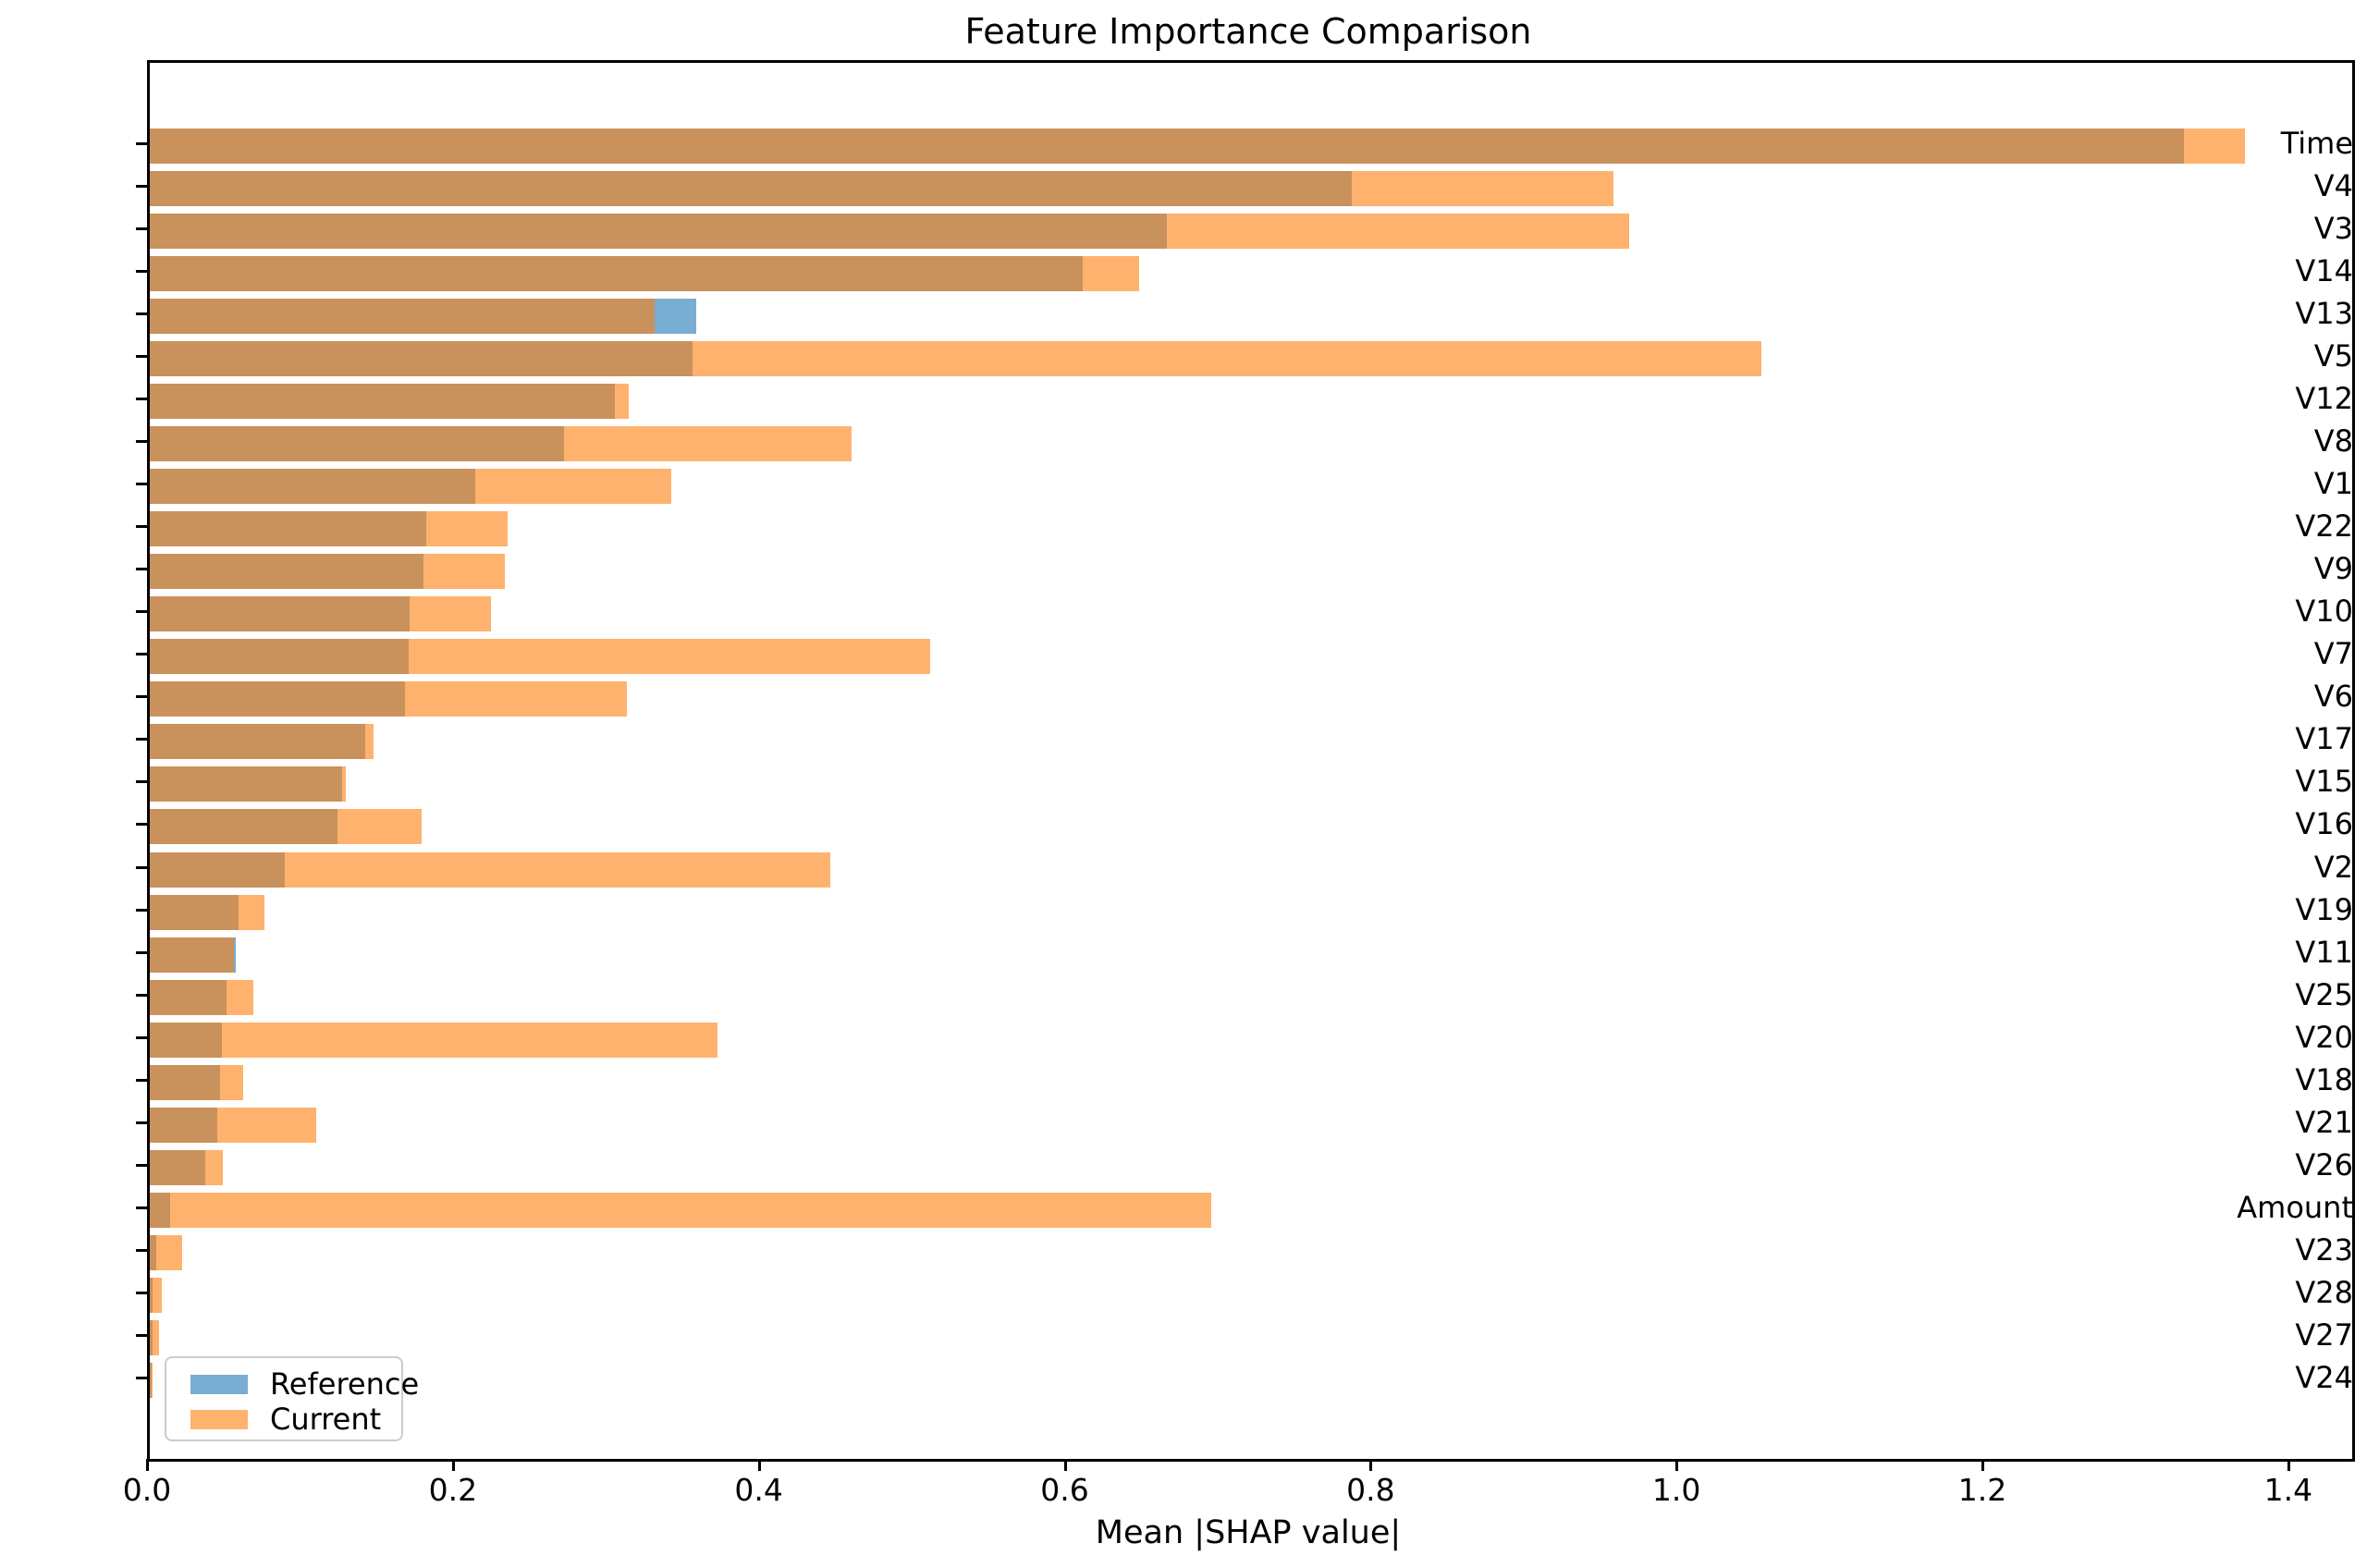 Image resolution: width=2367 pixels, height=1568 pixels. I want to click on xtick-label-1.2: 1.2, so click(1982, 1490).